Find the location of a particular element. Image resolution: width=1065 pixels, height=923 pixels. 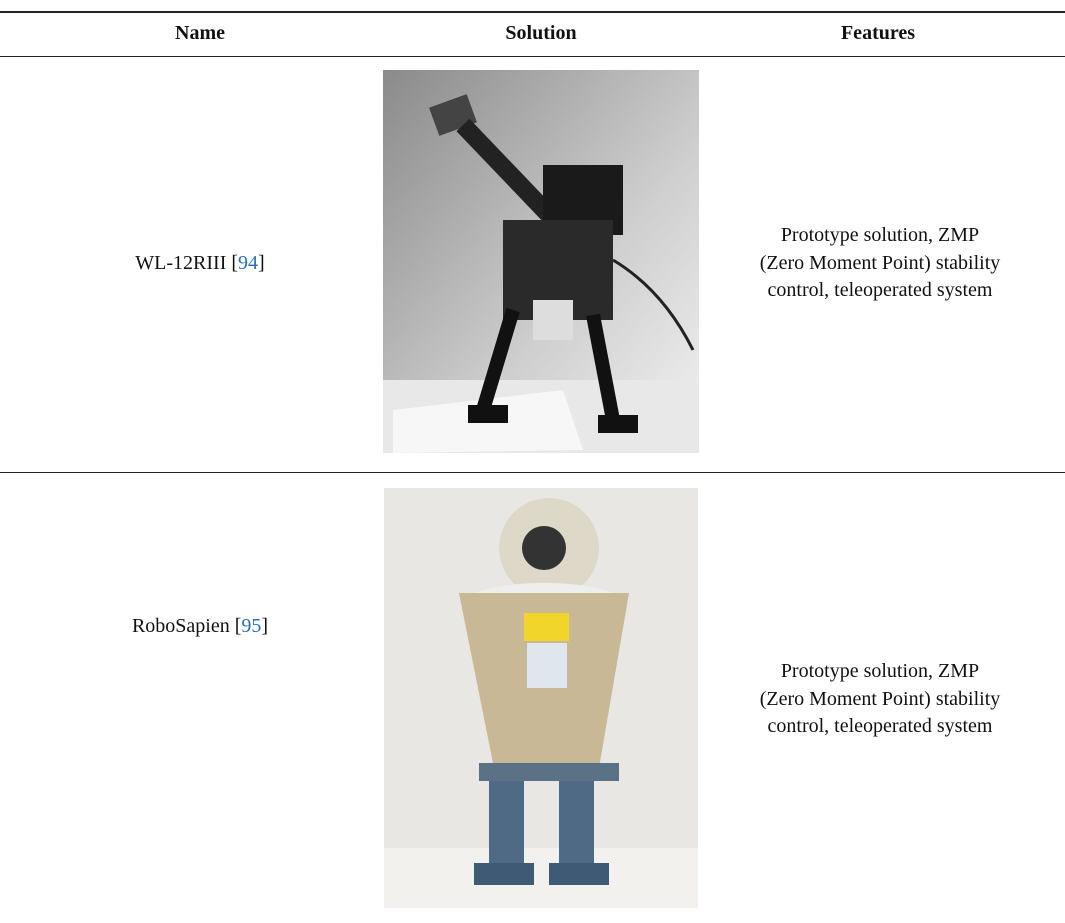

name-cell: WL-12RIII [94] is located at coordinates (200, 263).